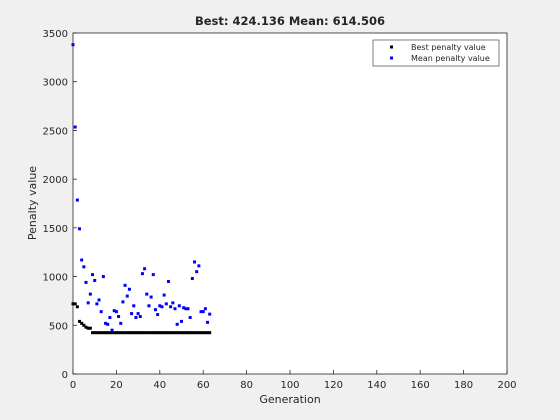 Image resolution: width=560 pixels, height=420 pixels. What do you see at coordinates (55, 180) in the screenshot?
I see `y-tick-label: 2000` at bounding box center [55, 180].